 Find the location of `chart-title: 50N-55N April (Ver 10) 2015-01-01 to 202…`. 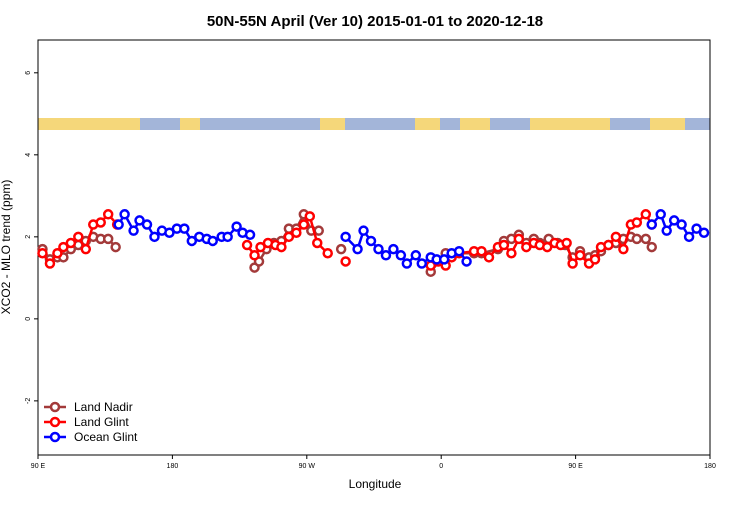

chart-title: 50N-55N April (Ver 10) 2015-01-01 to 202… is located at coordinates (375, 21).